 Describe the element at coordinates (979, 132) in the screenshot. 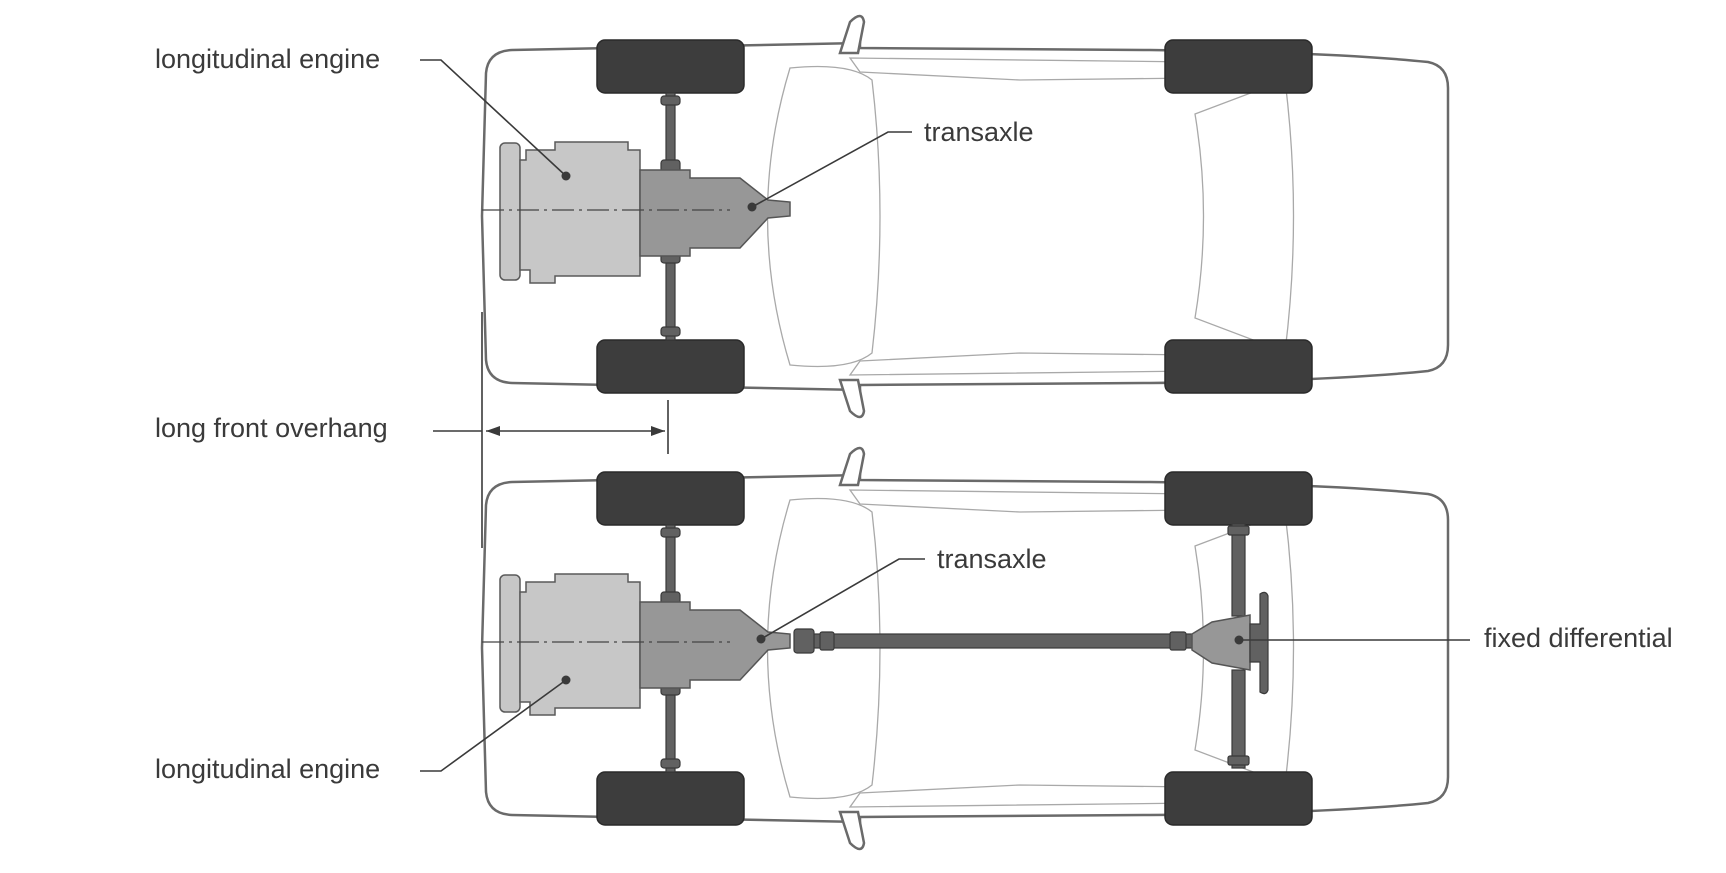

I see `label-top-transaxle: transaxle` at that location.